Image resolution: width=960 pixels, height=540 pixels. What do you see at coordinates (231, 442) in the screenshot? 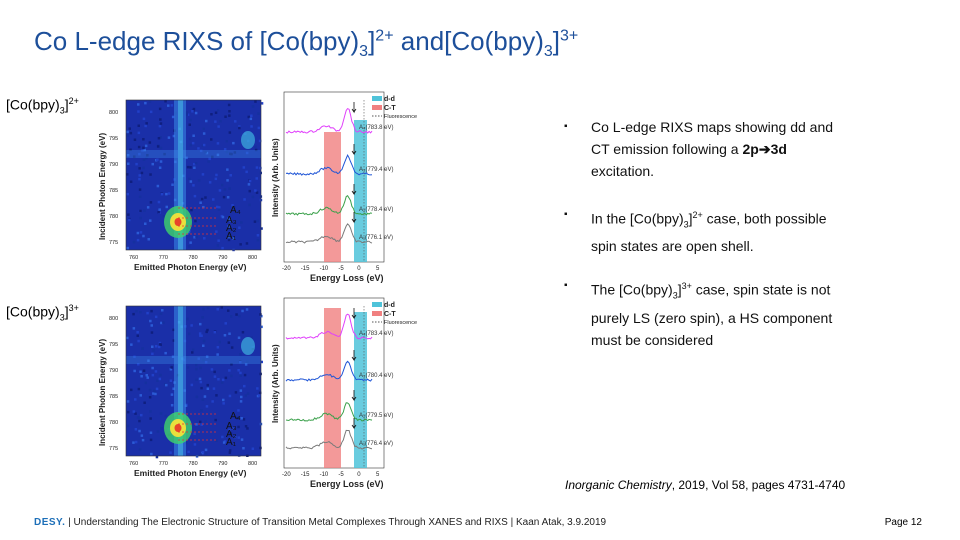
I see `marker-label: A₁` at bounding box center [231, 442].